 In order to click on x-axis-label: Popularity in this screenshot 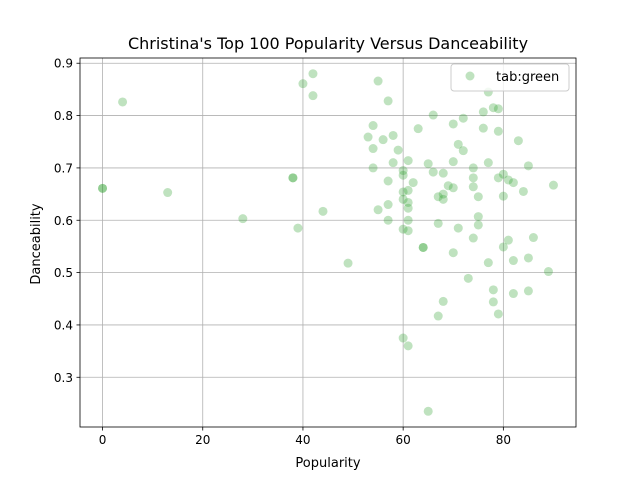, I will do `click(327, 463)`.